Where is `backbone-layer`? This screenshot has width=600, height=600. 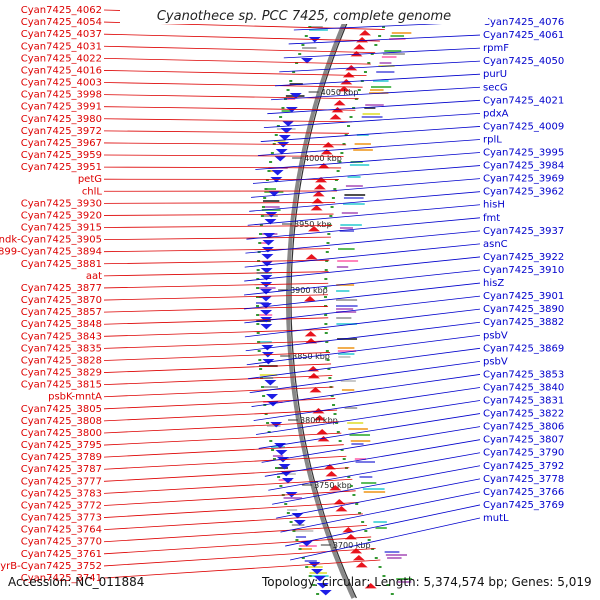 backbone-layer is located at coordinates (321, 310).